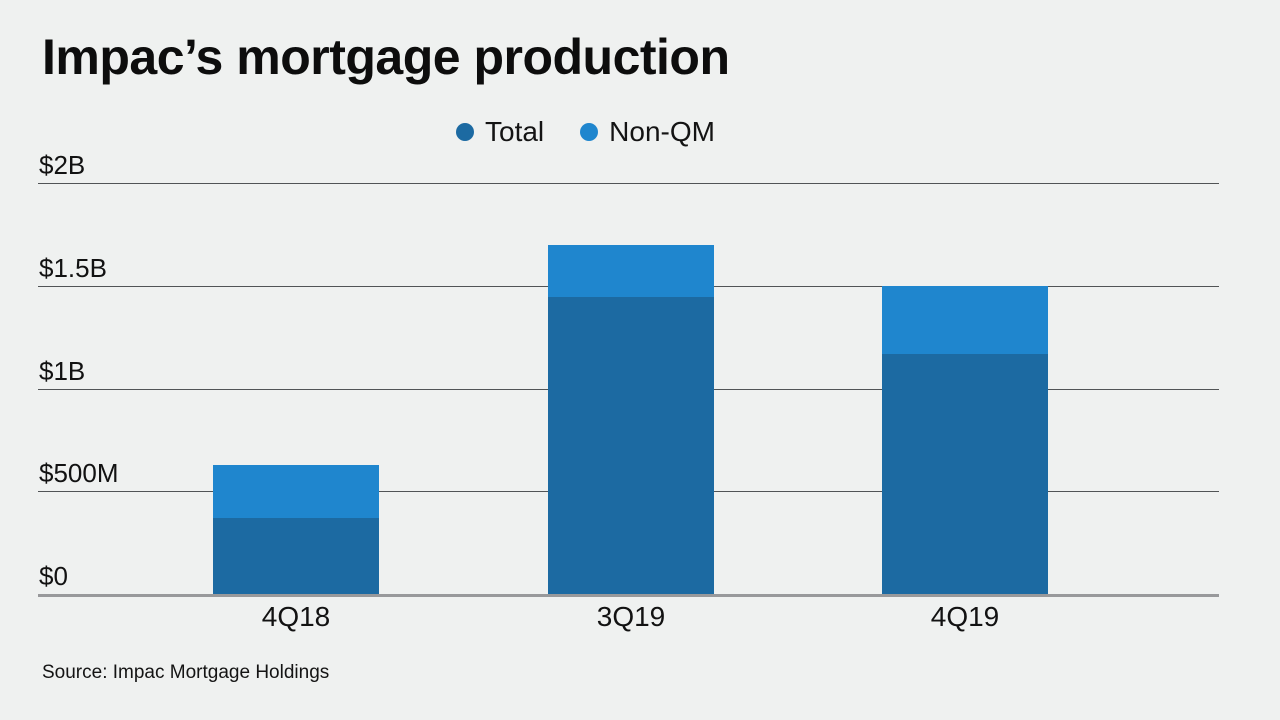 This screenshot has width=1280, height=720. I want to click on x-axis-baseline, so click(628, 595).